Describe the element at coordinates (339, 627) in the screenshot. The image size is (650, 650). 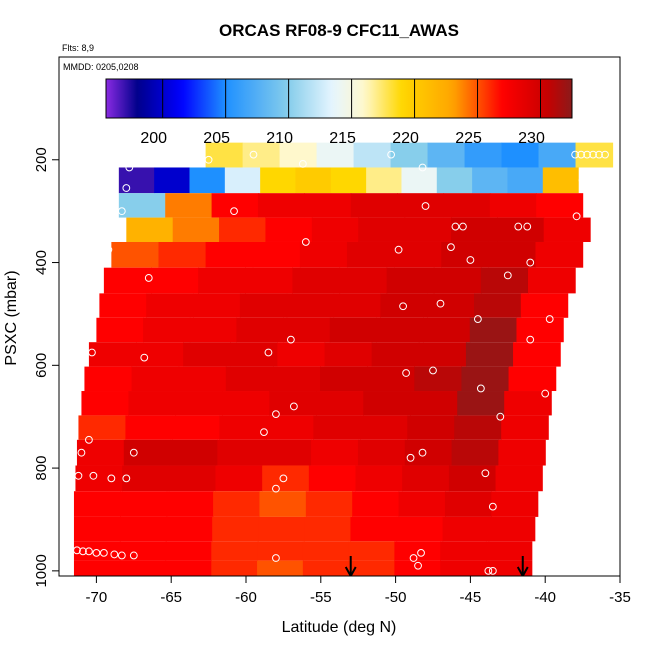
I see `x-axis-label: Latitude (deg N)` at that location.